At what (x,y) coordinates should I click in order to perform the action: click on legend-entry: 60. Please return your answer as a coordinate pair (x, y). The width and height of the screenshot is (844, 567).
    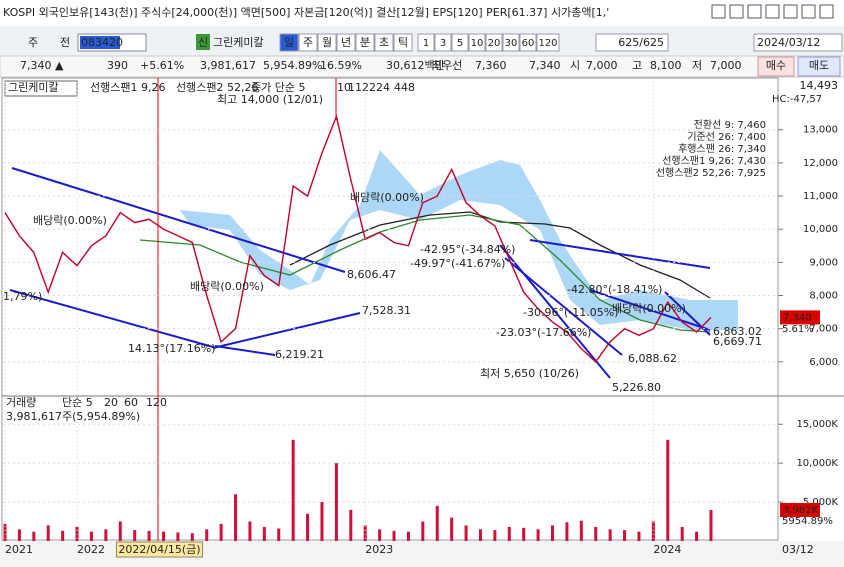
    Looking at the image, I should click on (131, 402).